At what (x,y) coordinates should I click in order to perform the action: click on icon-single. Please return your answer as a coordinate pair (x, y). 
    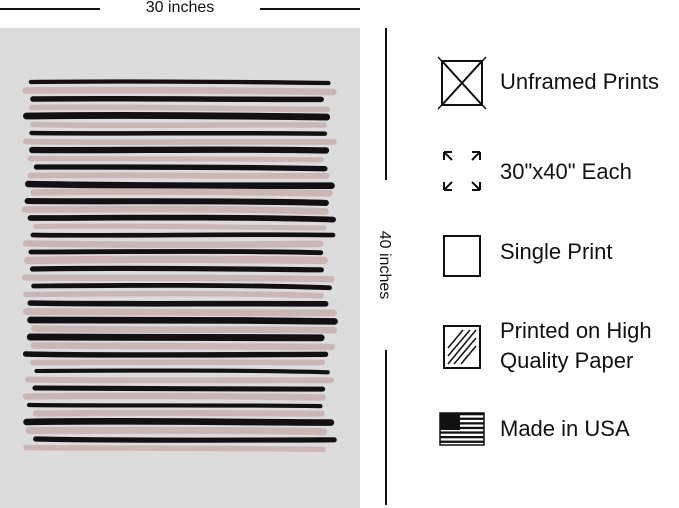
    Looking at the image, I should click on (462, 256).